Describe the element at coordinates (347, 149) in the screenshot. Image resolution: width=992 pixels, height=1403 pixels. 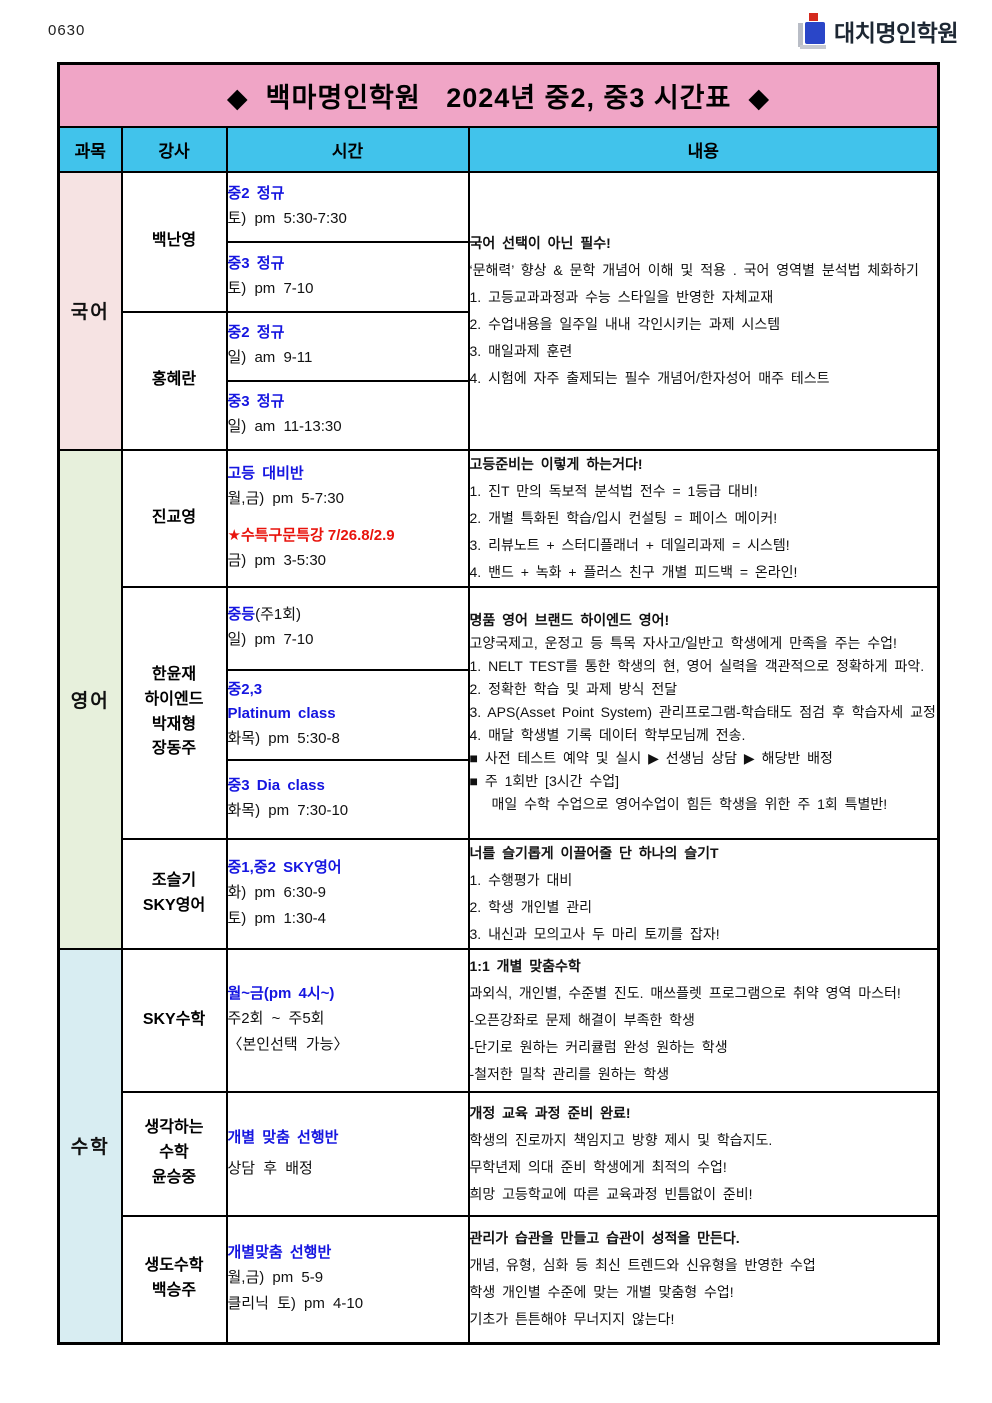
I see `col-header-time: 시간` at that location.